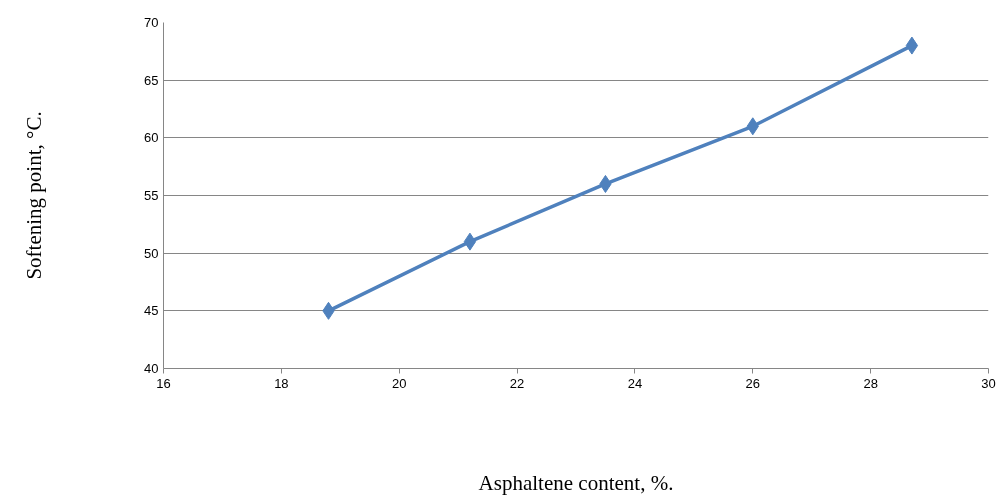  I want to click on y-tick-label: 50, so click(151, 253).